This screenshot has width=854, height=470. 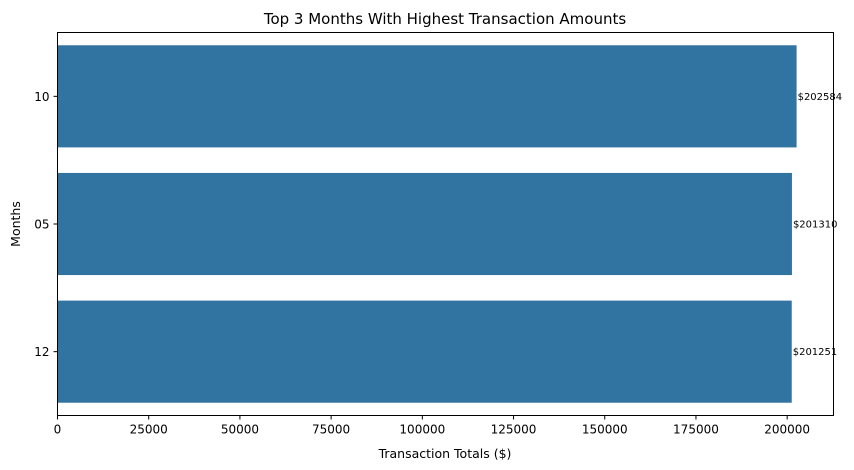 I want to click on x-tick-label: 150000, so click(x=605, y=430).